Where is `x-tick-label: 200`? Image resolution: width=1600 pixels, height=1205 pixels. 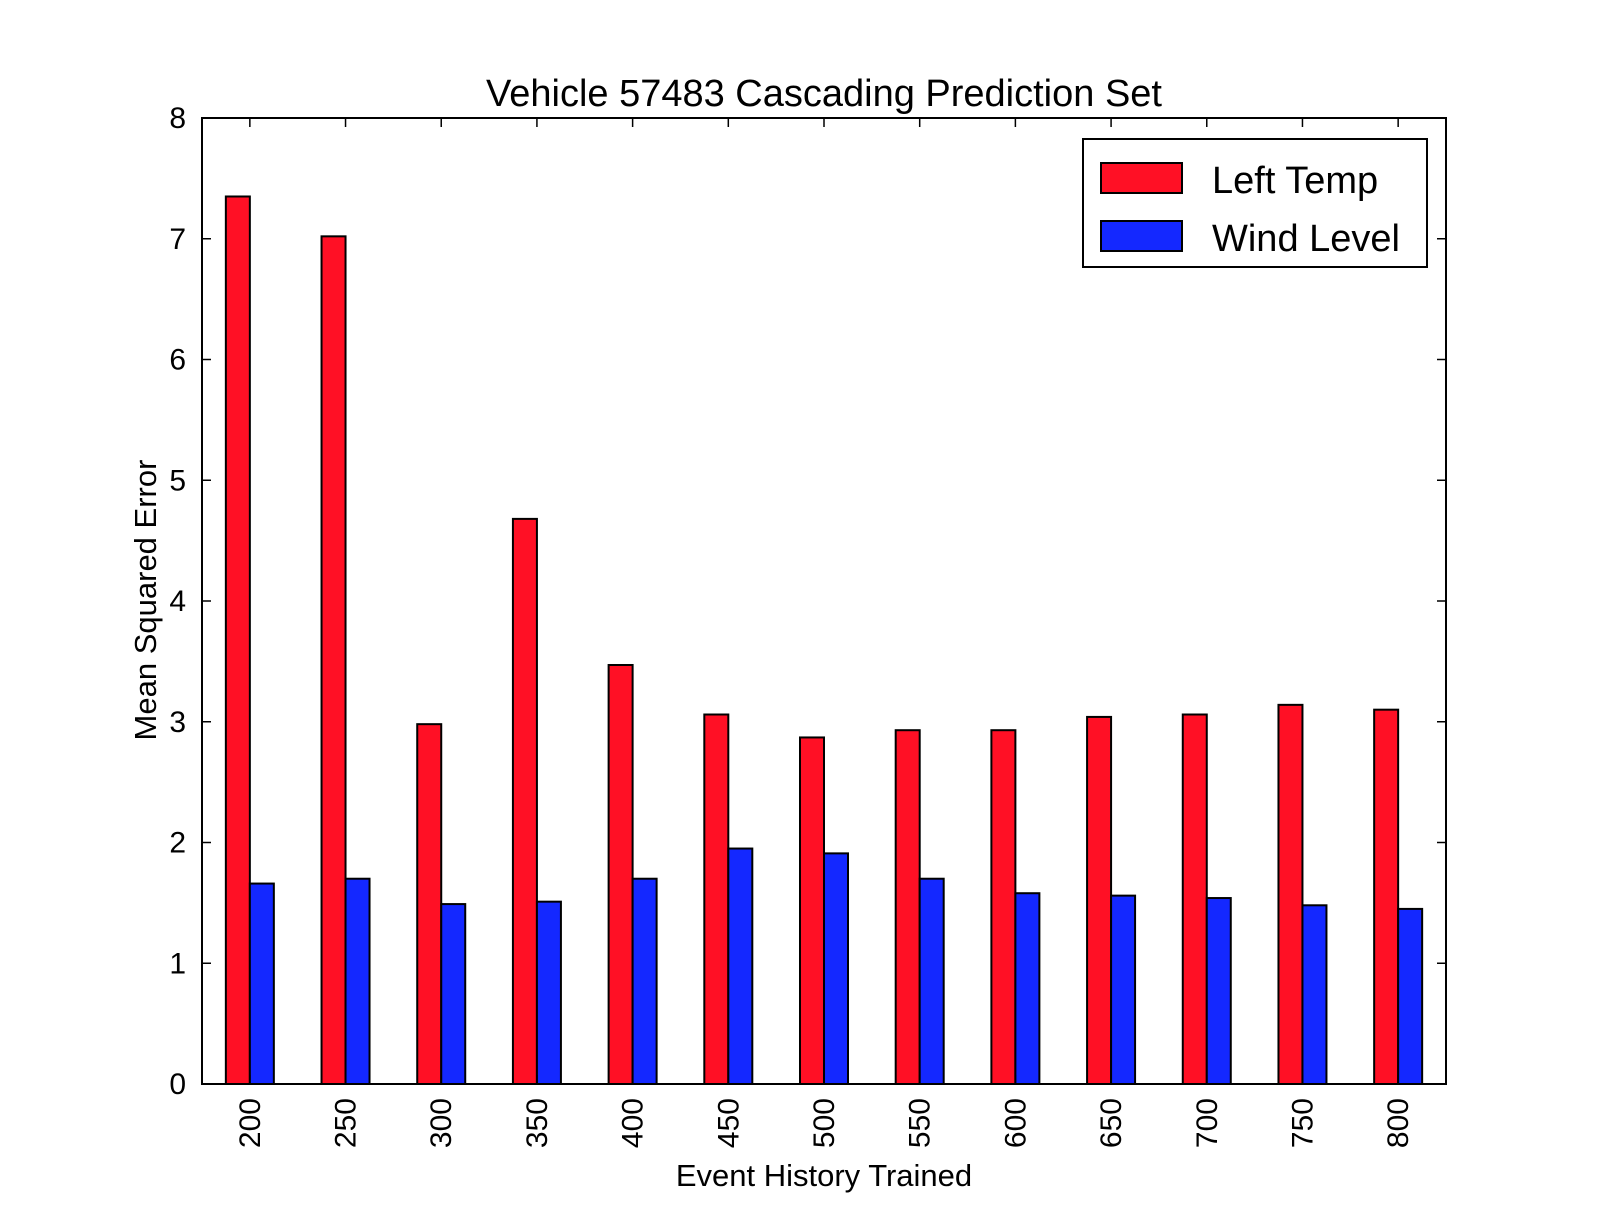
x-tick-label: 200 is located at coordinates (250, 1123).